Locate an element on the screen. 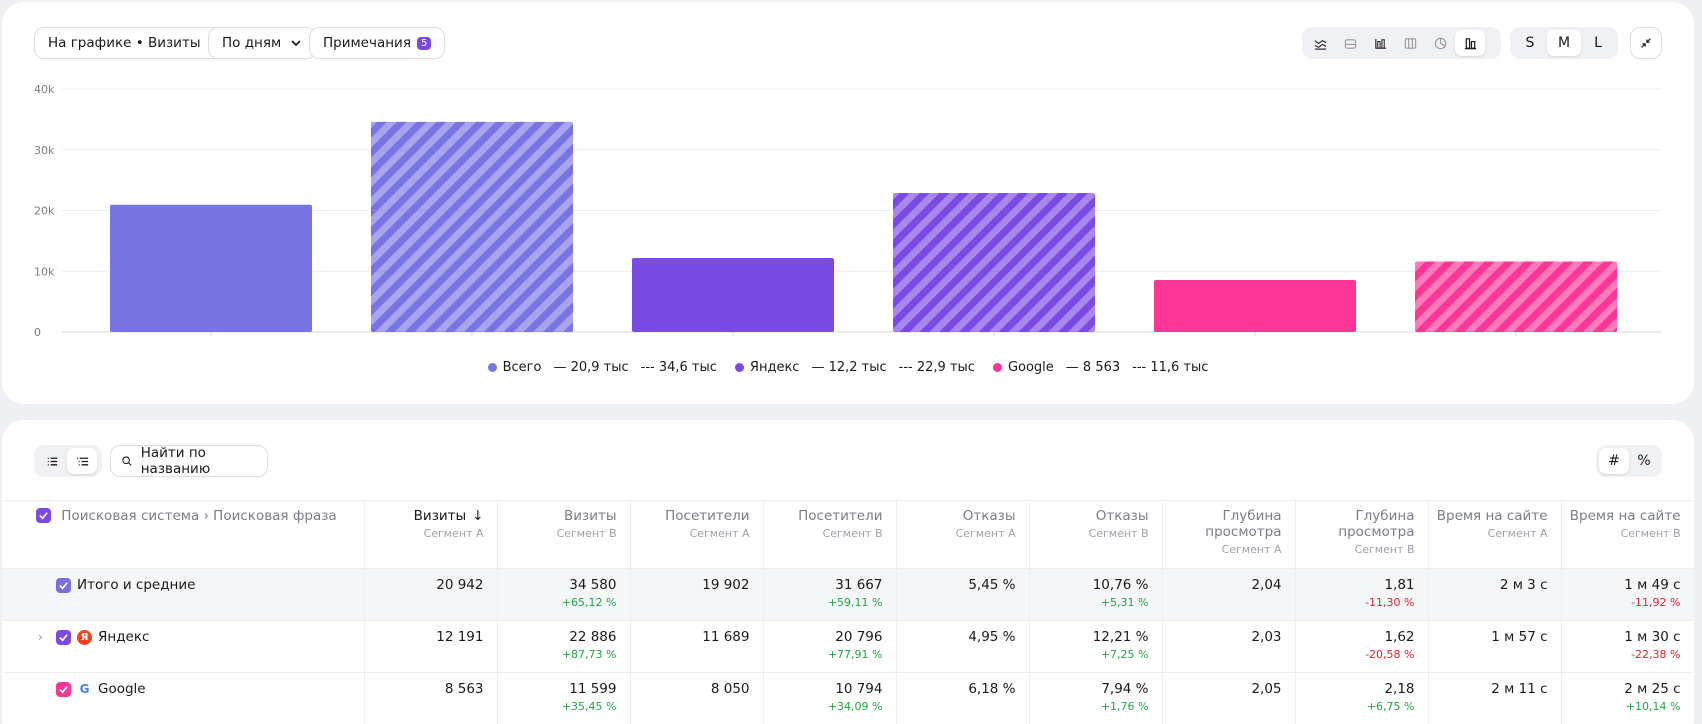  legend-series-name: Яндекс is located at coordinates (774, 367).